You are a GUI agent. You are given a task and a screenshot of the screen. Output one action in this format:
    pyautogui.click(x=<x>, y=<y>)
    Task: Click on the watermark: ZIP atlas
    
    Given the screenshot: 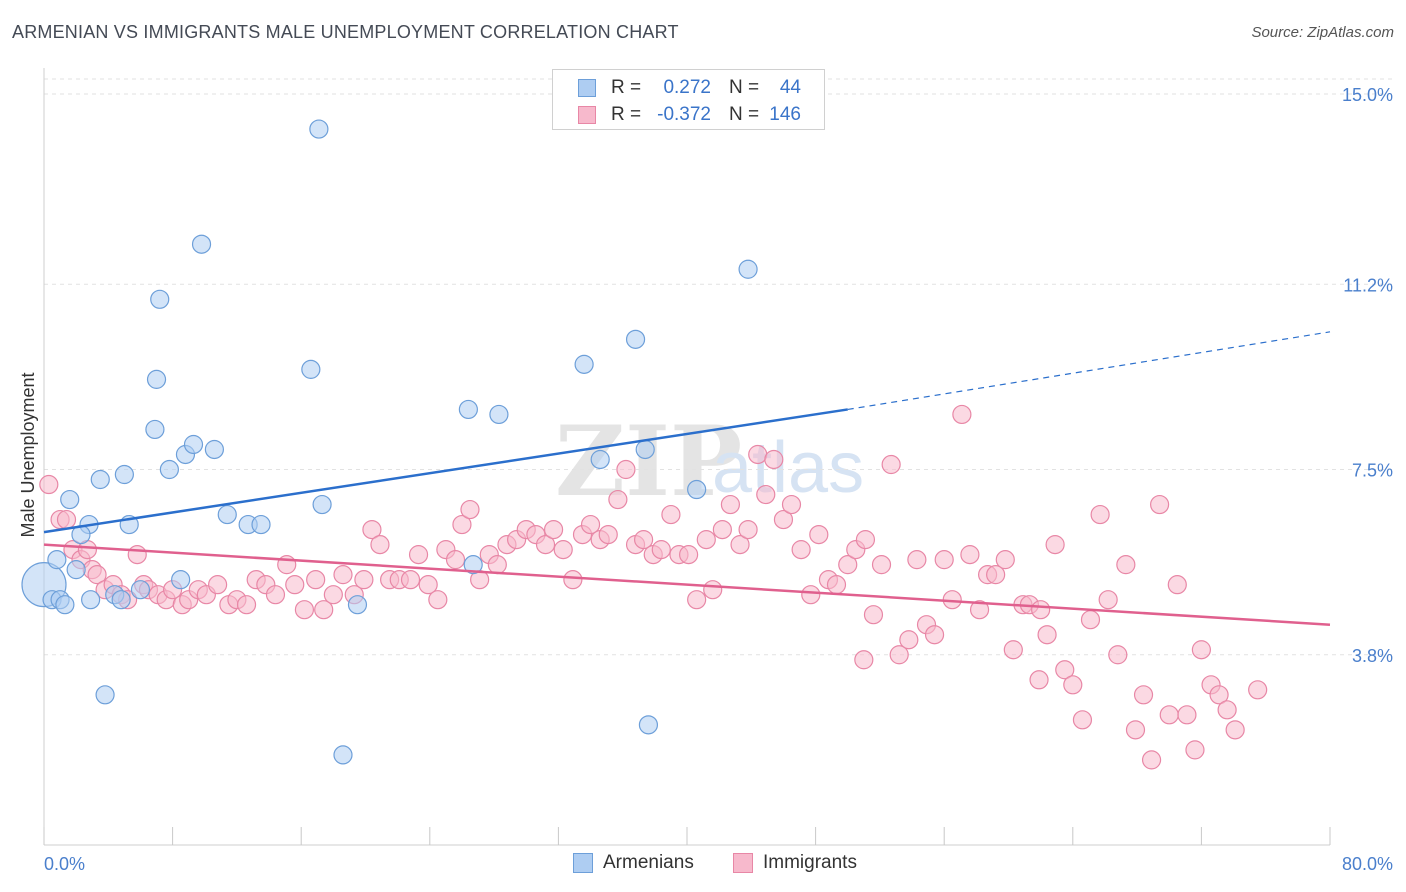 What is the action you would take?
    pyautogui.click(x=709, y=461)
    